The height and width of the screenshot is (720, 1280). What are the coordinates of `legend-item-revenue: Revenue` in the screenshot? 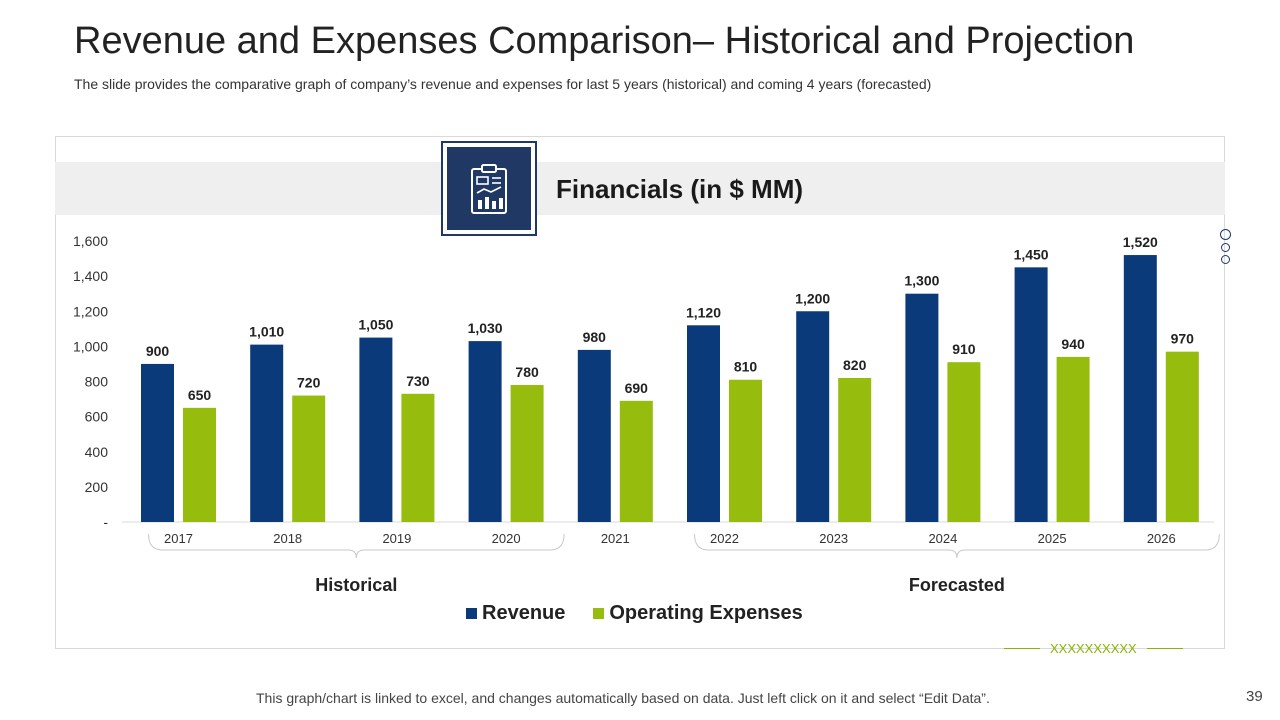 It's located at (515, 613).